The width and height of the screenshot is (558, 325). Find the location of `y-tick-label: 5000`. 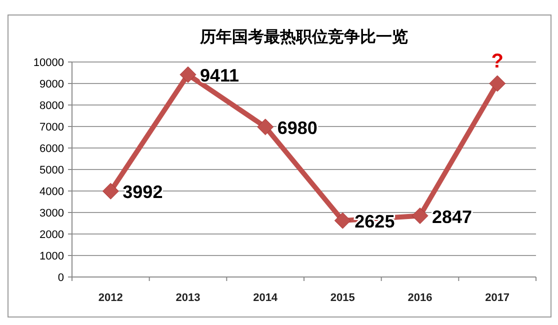

y-tick-label: 5000 is located at coordinates (52, 170).